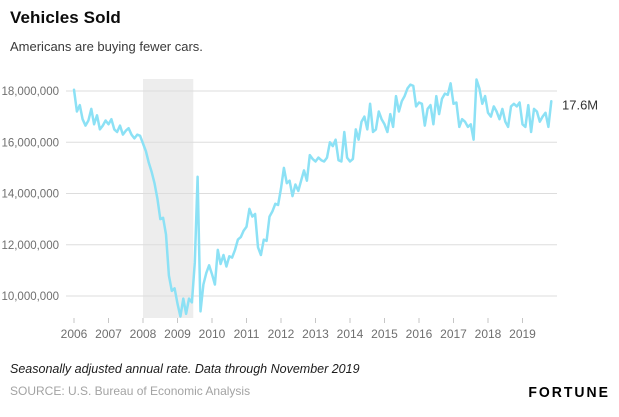 The width and height of the screenshot is (619, 417). I want to click on x-axis-label: 2008, so click(143, 334).